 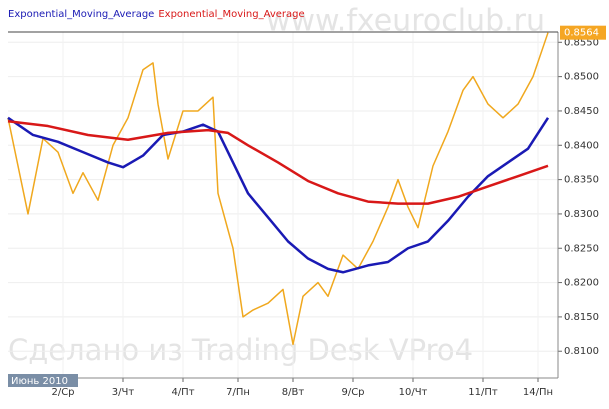 I want to click on x-tick-label: 7/Пн, so click(x=238, y=392).